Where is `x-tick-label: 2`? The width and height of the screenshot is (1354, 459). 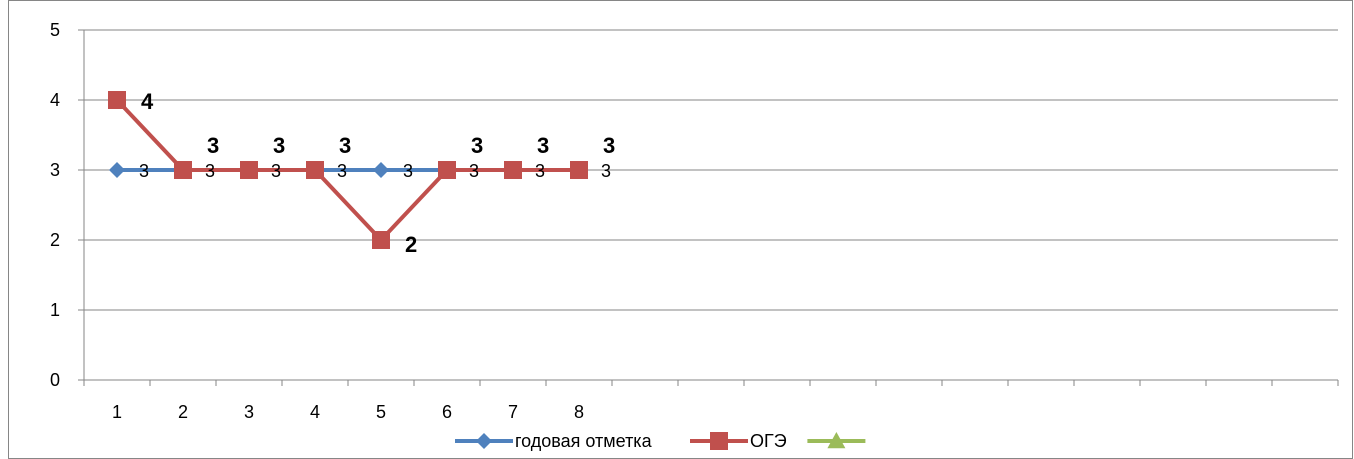 x-tick-label: 2 is located at coordinates (183, 412).